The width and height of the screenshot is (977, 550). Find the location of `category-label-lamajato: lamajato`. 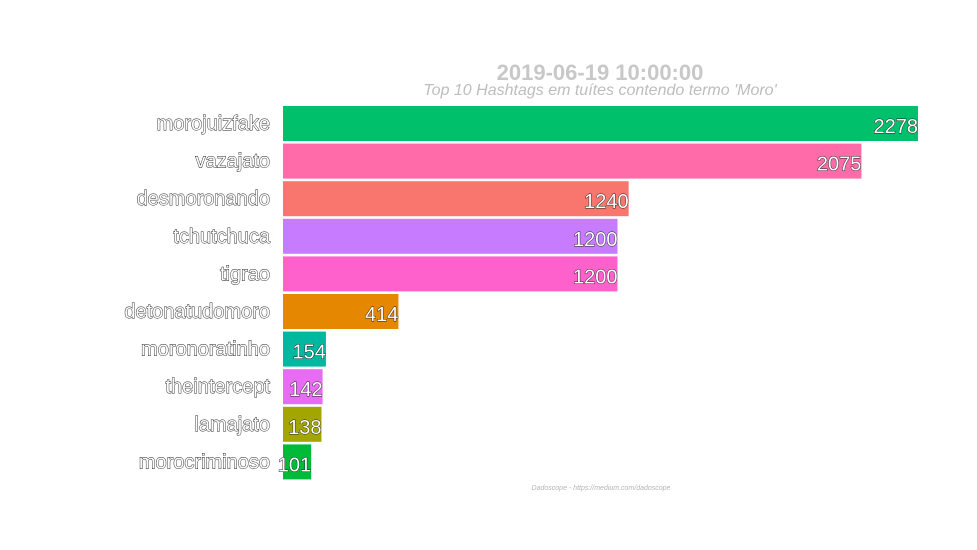

category-label-lamajato: lamajato is located at coordinates (232, 425).